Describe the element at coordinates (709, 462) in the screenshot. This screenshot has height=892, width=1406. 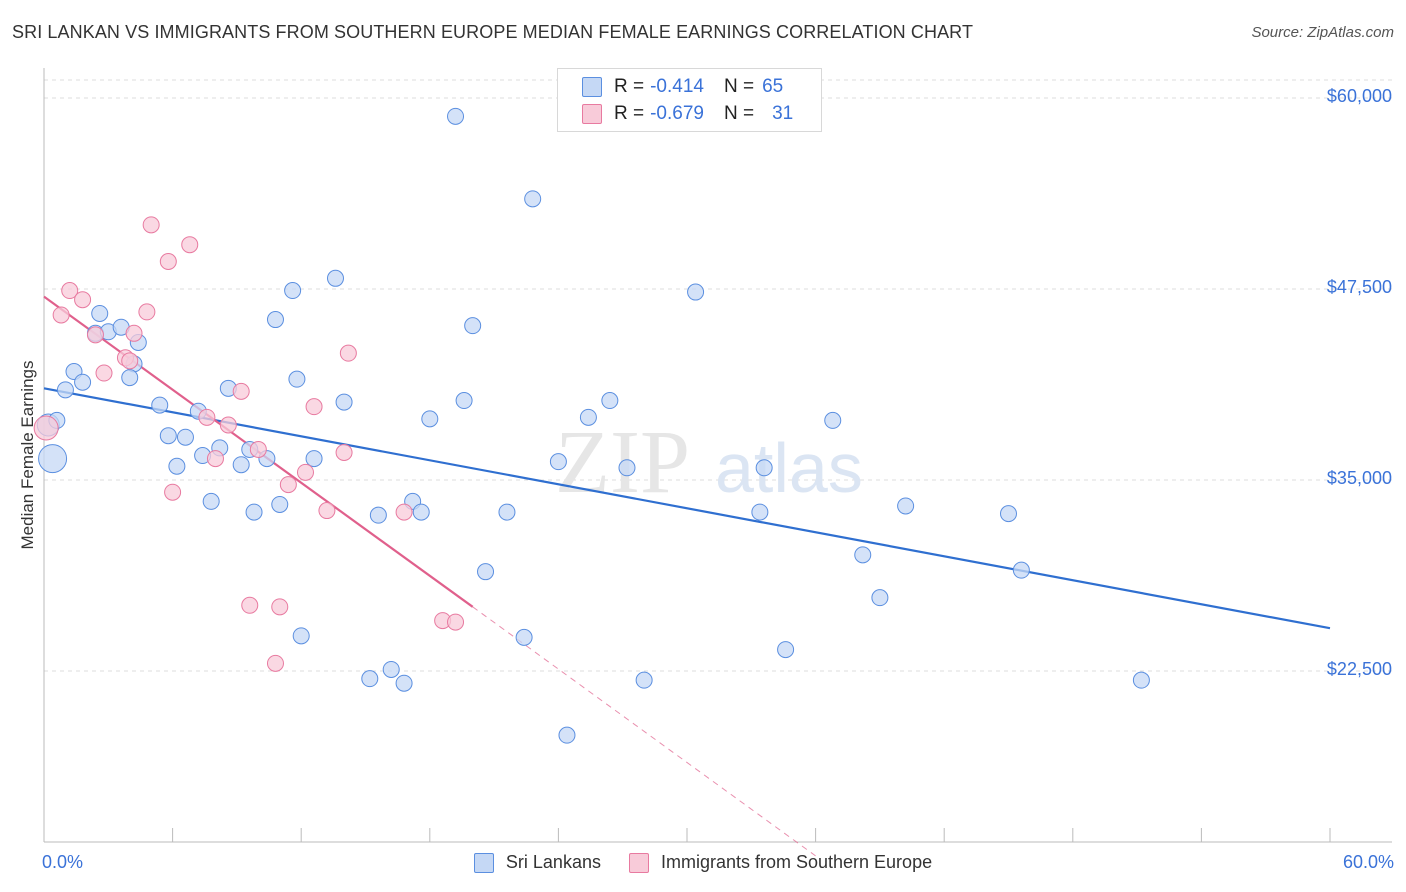
I see `zipatlas-watermark: ZIP atlas` at that location.